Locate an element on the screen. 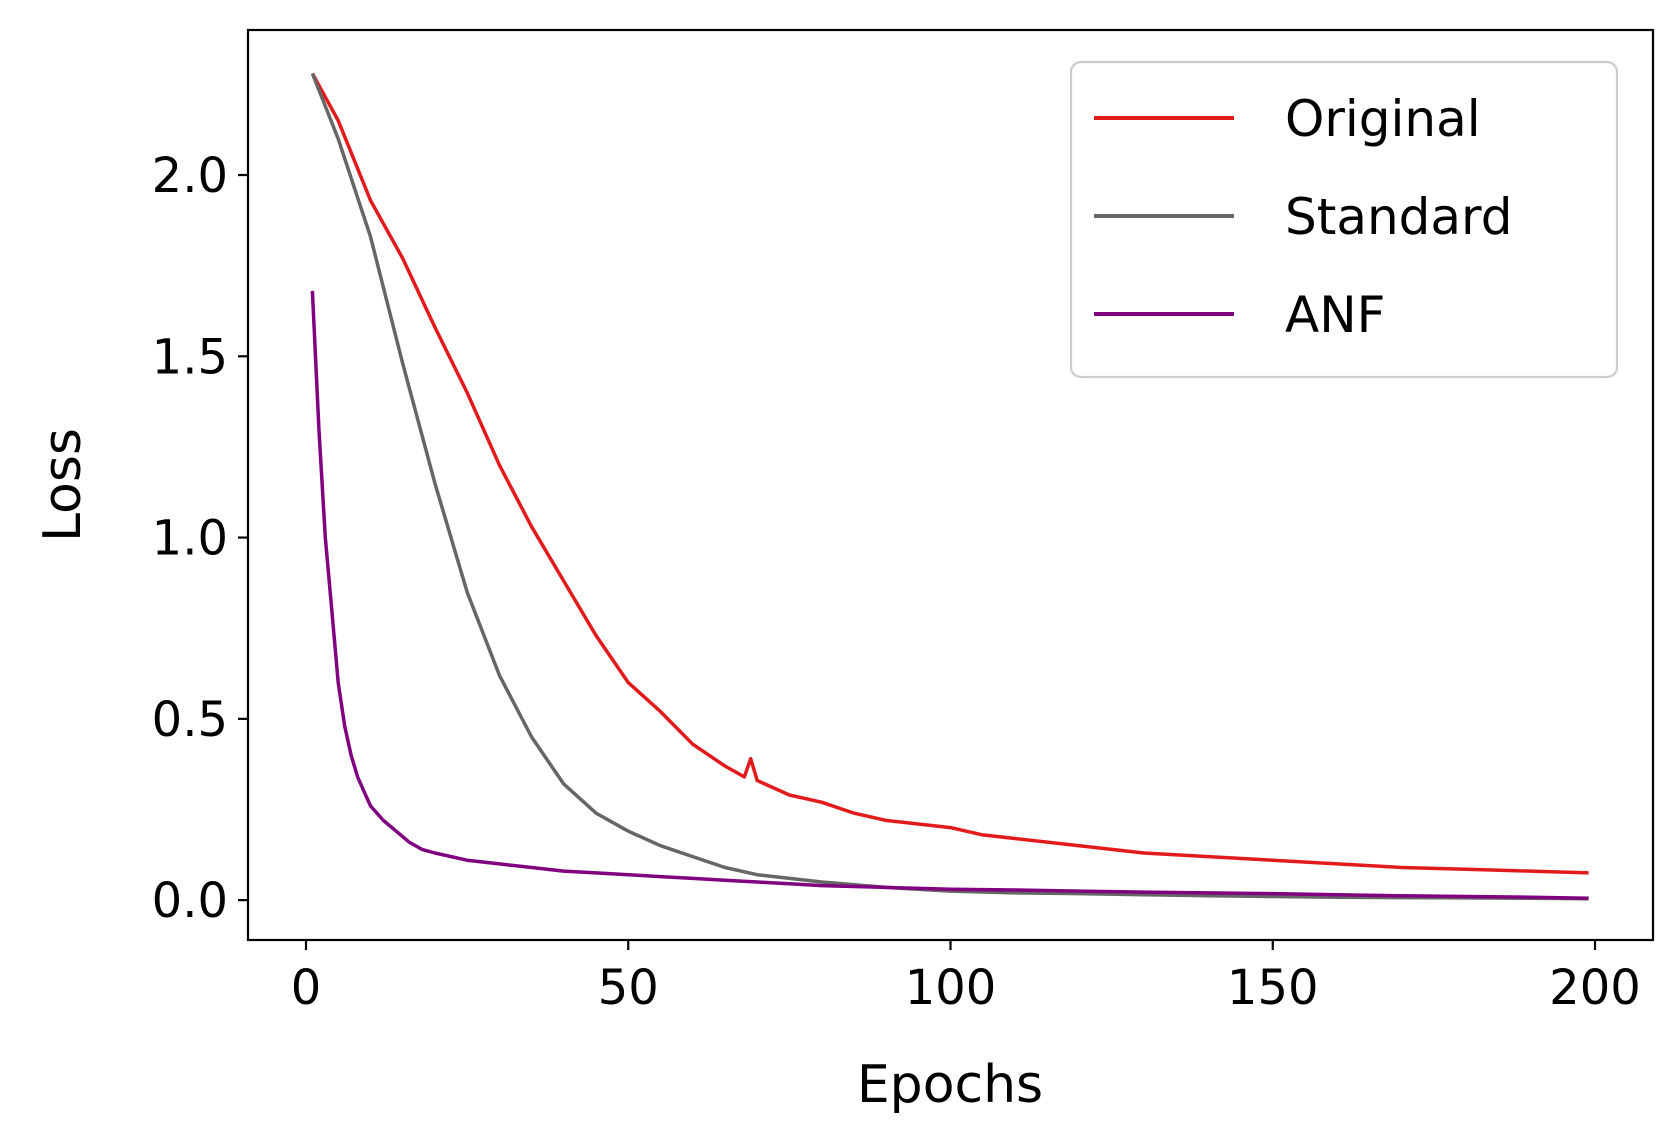 The width and height of the screenshot is (1677, 1139). x-tick-label: 200 is located at coordinates (1595, 988).